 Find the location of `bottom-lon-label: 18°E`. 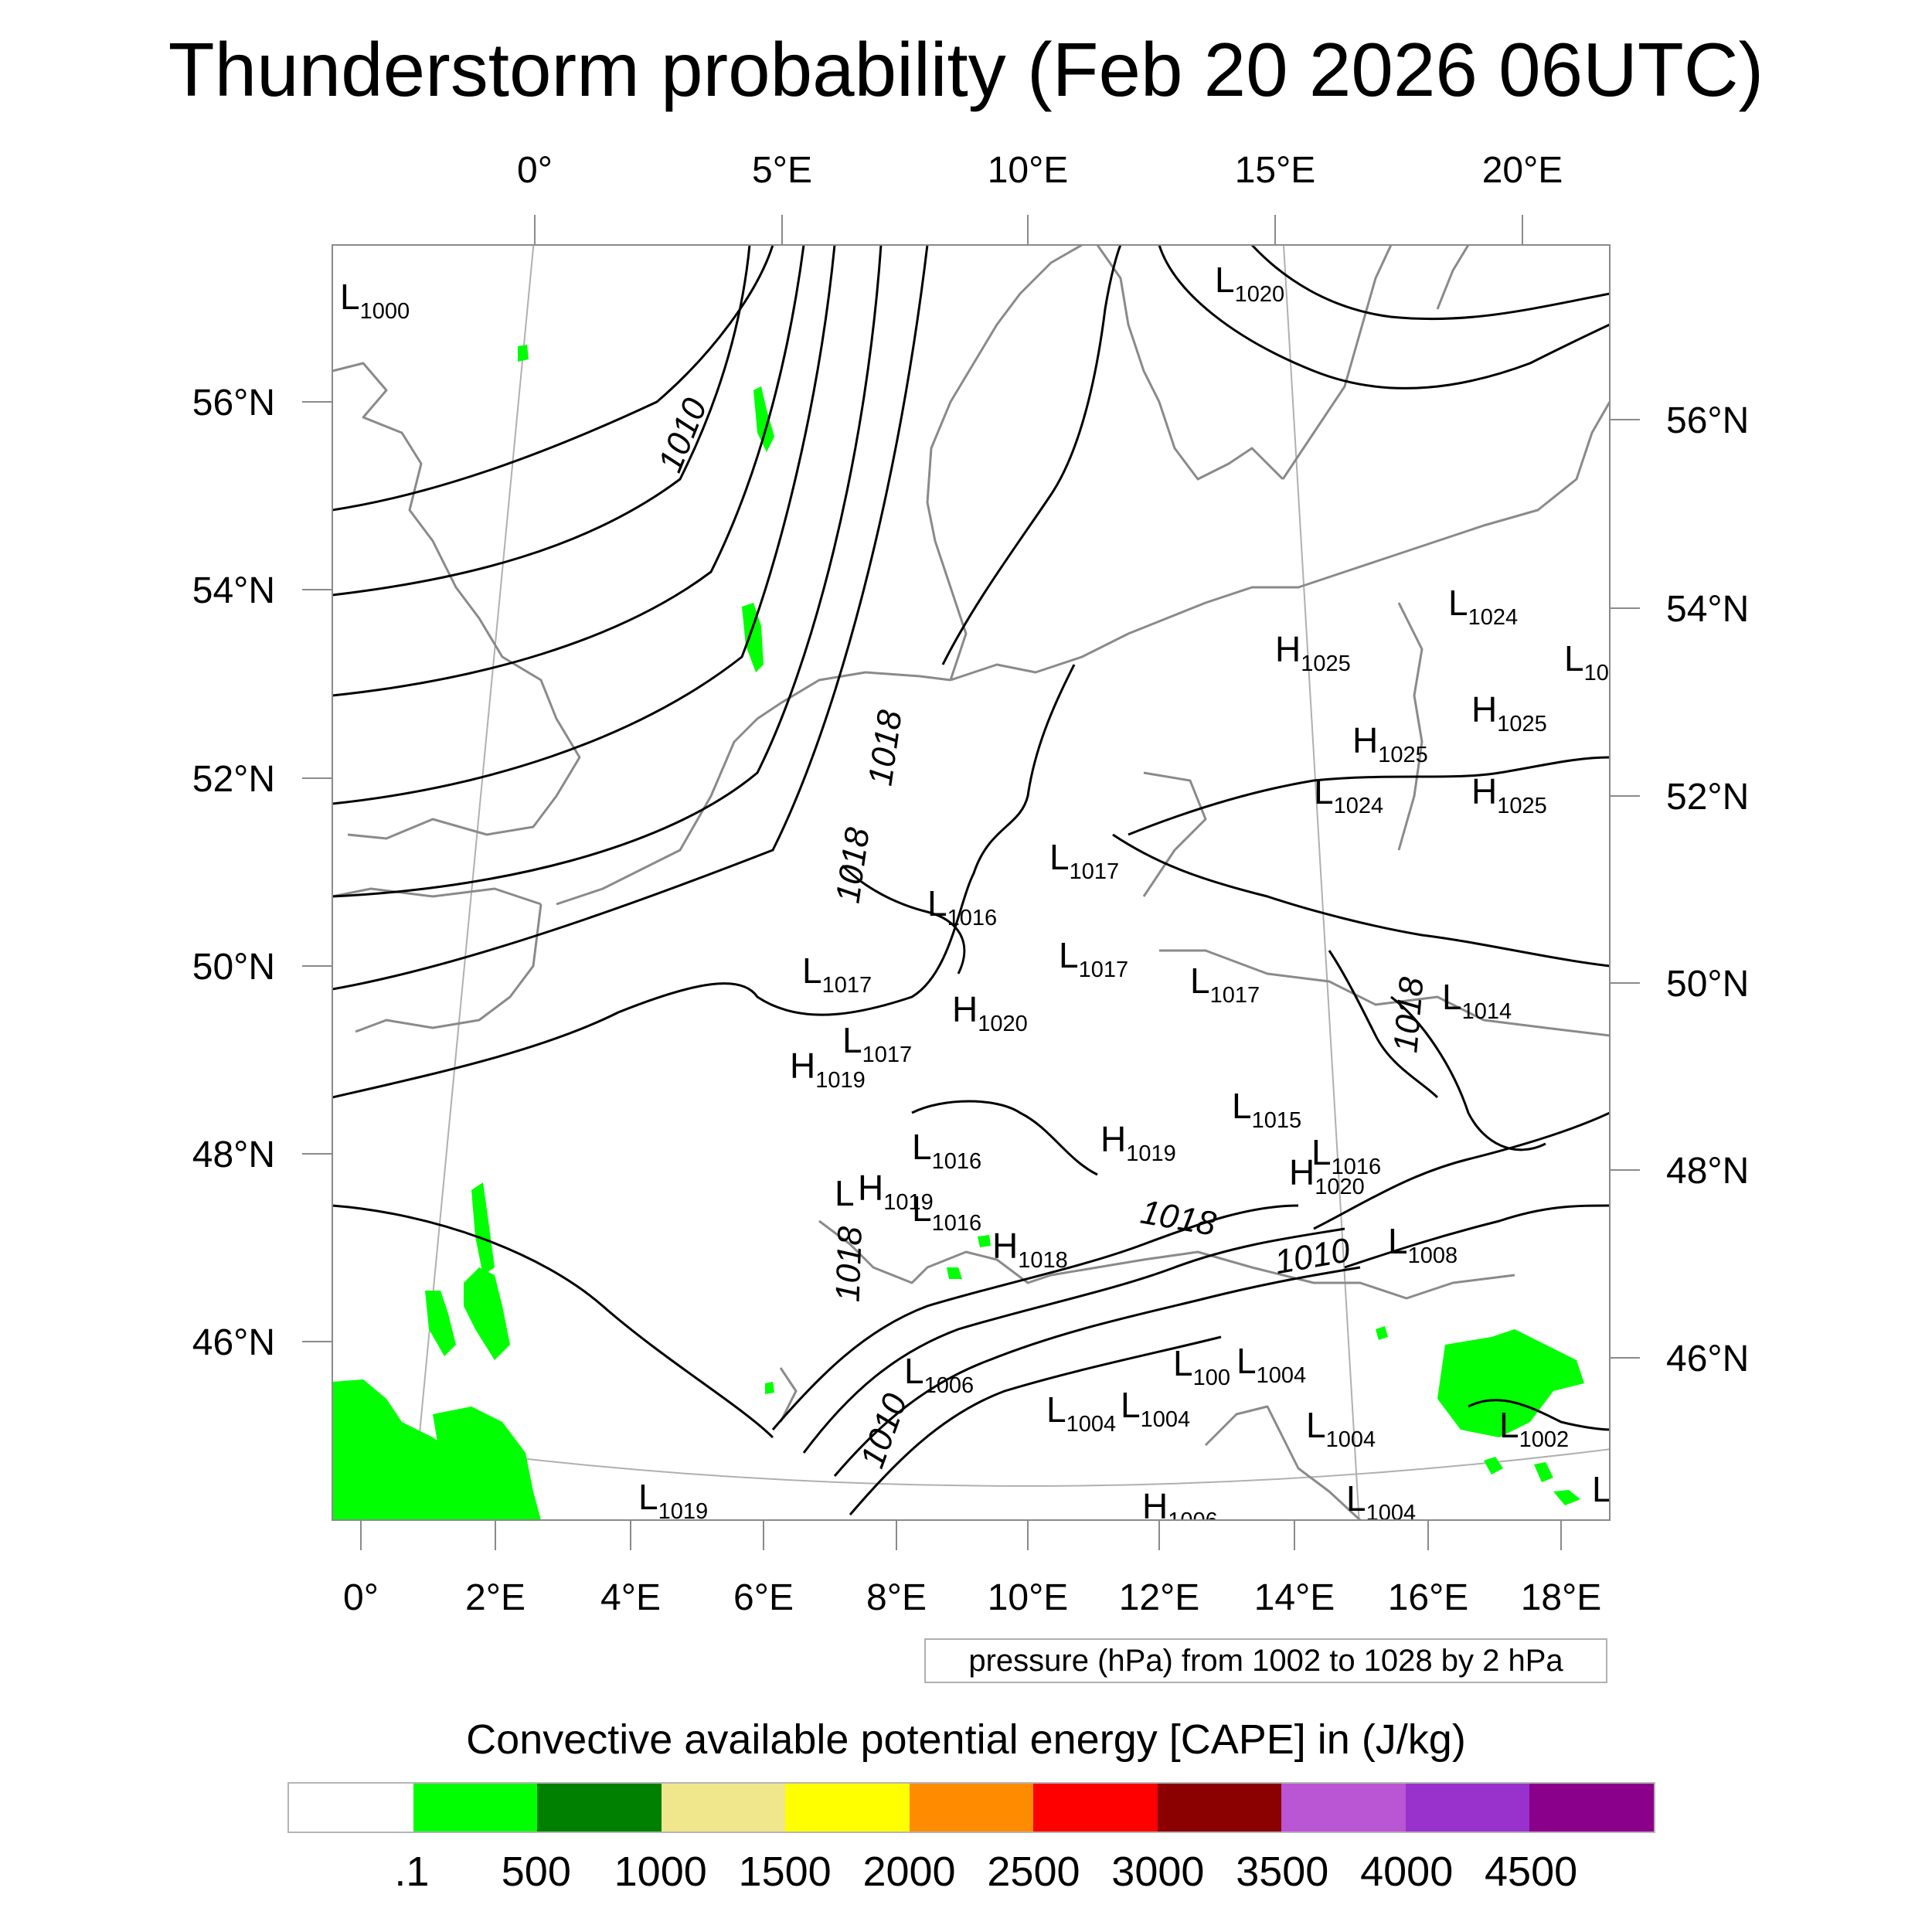

bottom-lon-label: 18°E is located at coordinates (1561, 1598).